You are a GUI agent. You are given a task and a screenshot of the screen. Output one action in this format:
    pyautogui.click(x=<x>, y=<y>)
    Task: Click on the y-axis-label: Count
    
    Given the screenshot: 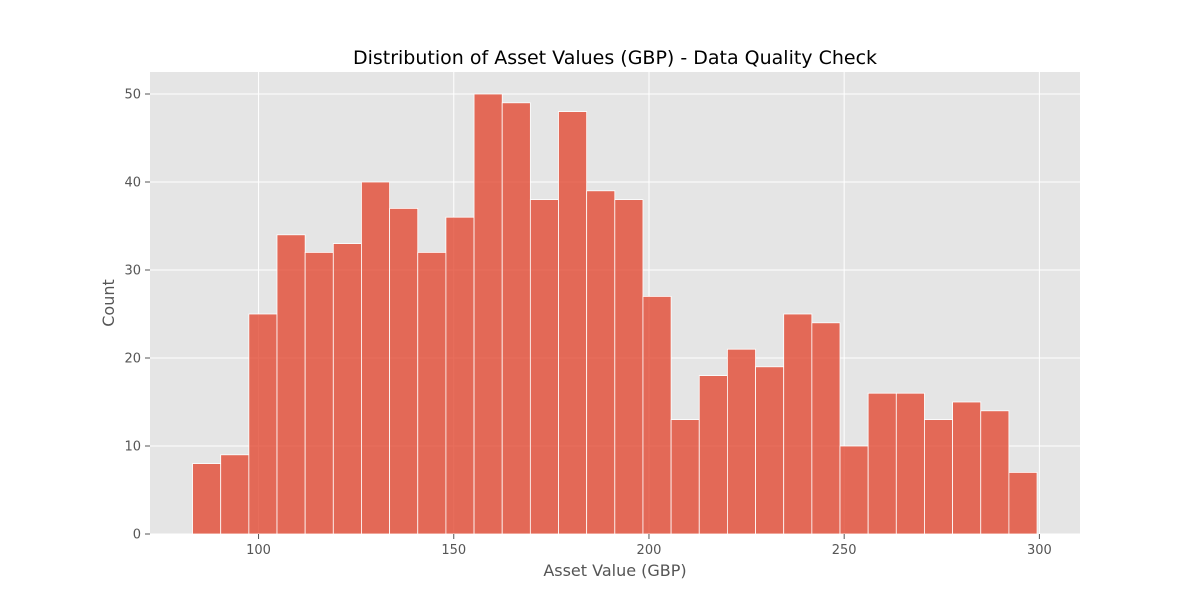 What is the action you would take?
    pyautogui.click(x=108, y=303)
    